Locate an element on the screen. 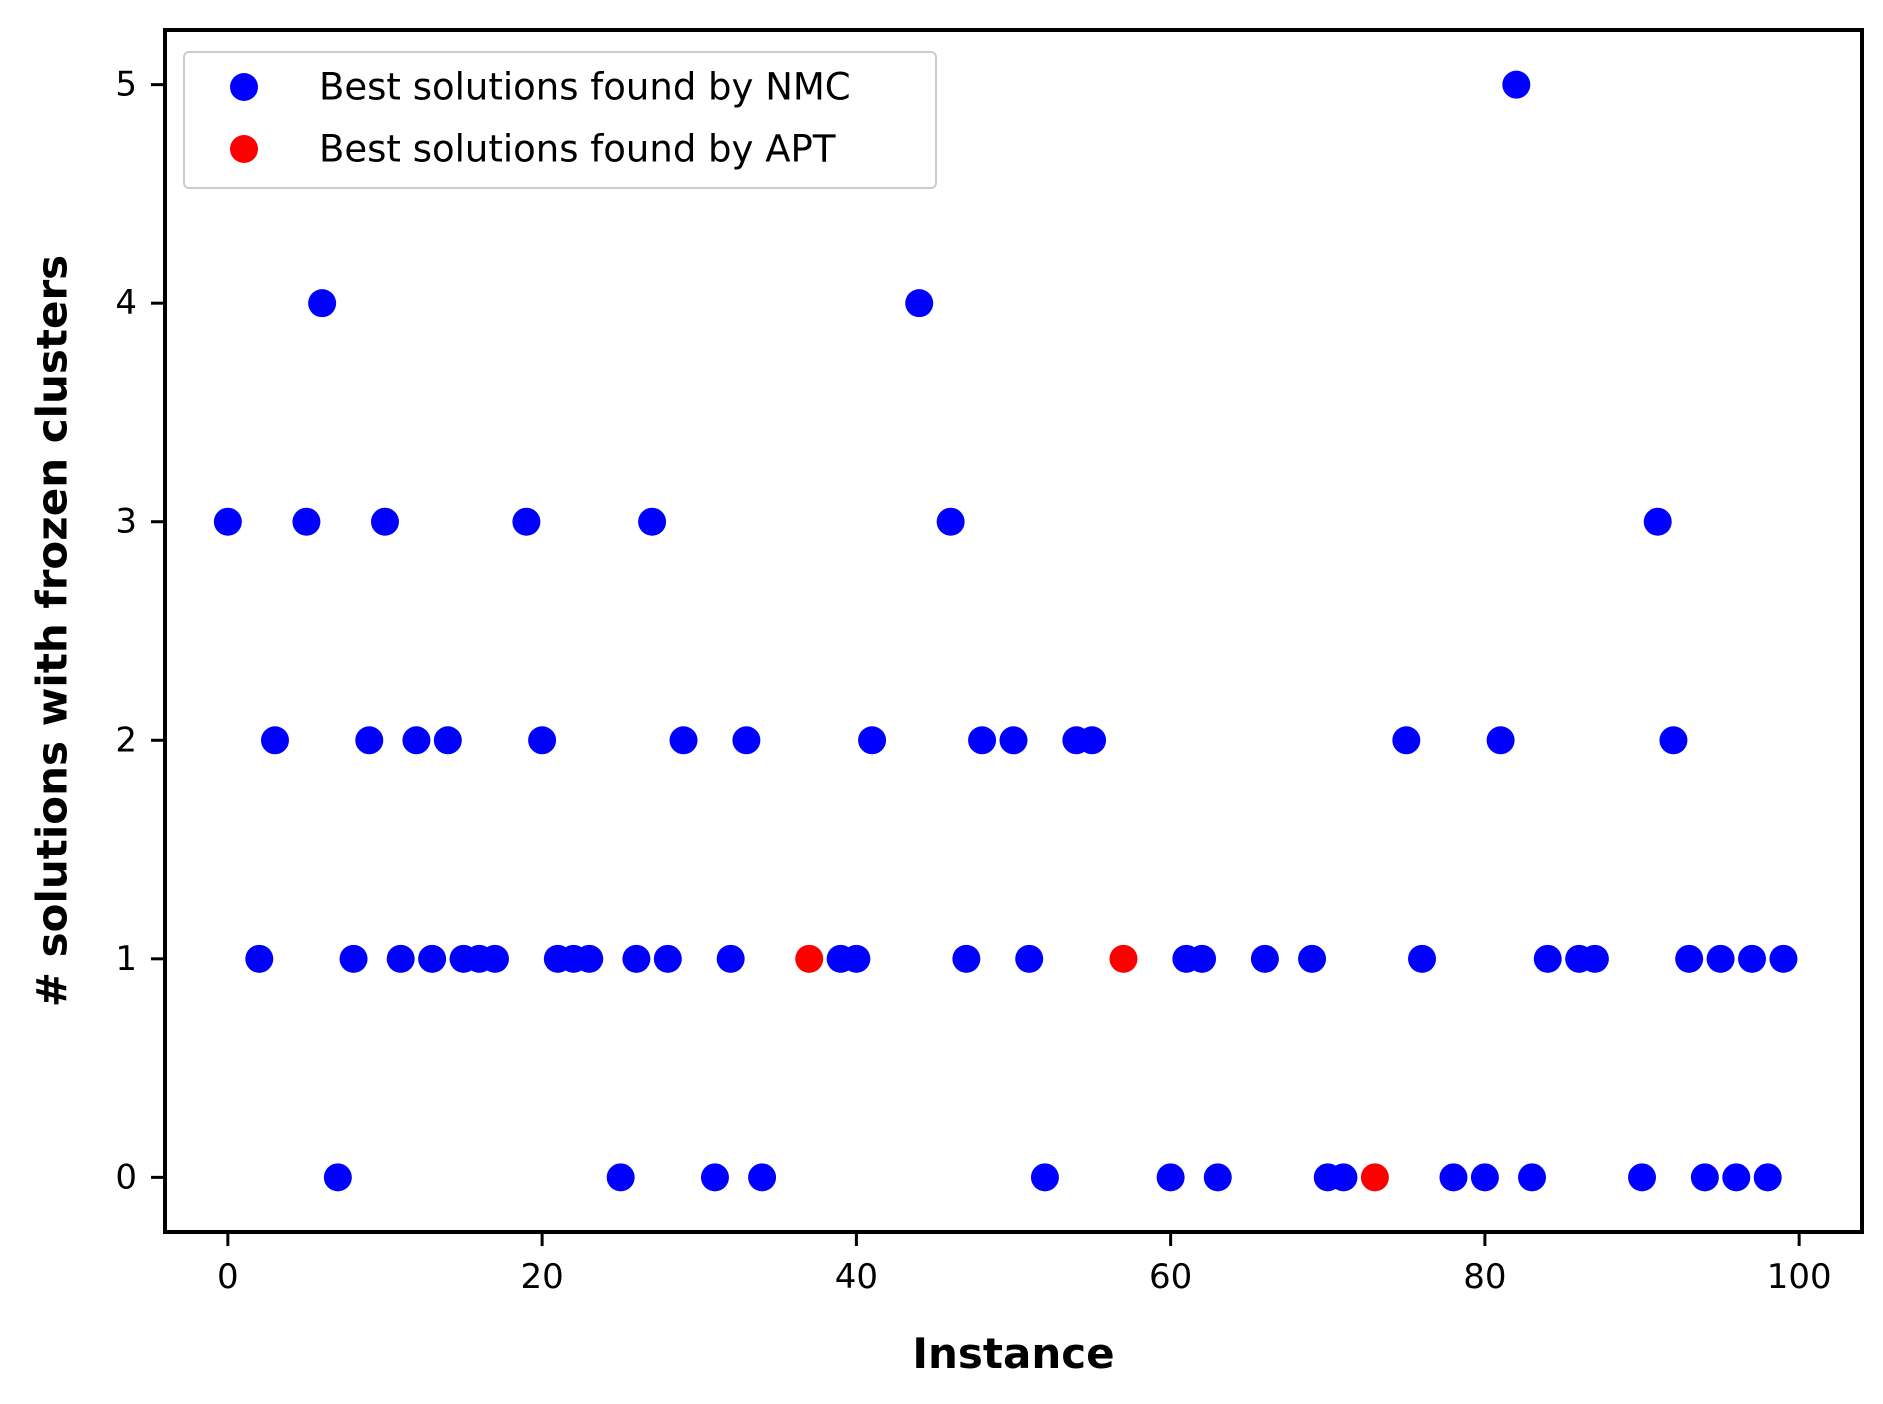 The image size is (1883, 1404). legend-marker-nmc is located at coordinates (244, 87).